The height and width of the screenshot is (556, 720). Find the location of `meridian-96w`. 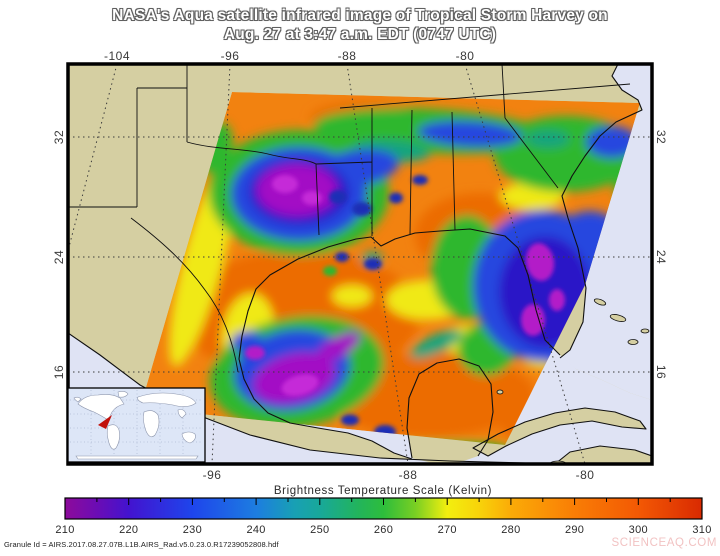

meridian-96w is located at coordinates (221, 264).